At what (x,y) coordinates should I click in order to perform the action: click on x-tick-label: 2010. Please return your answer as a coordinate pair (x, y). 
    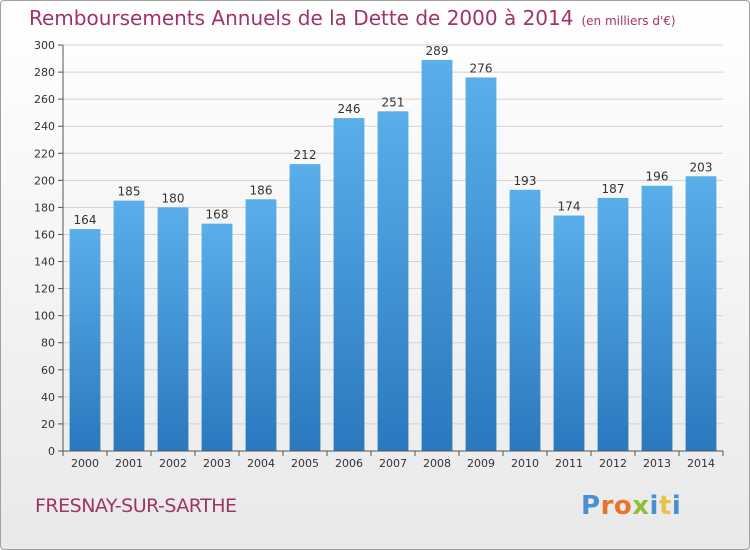
    Looking at the image, I should click on (525, 463).